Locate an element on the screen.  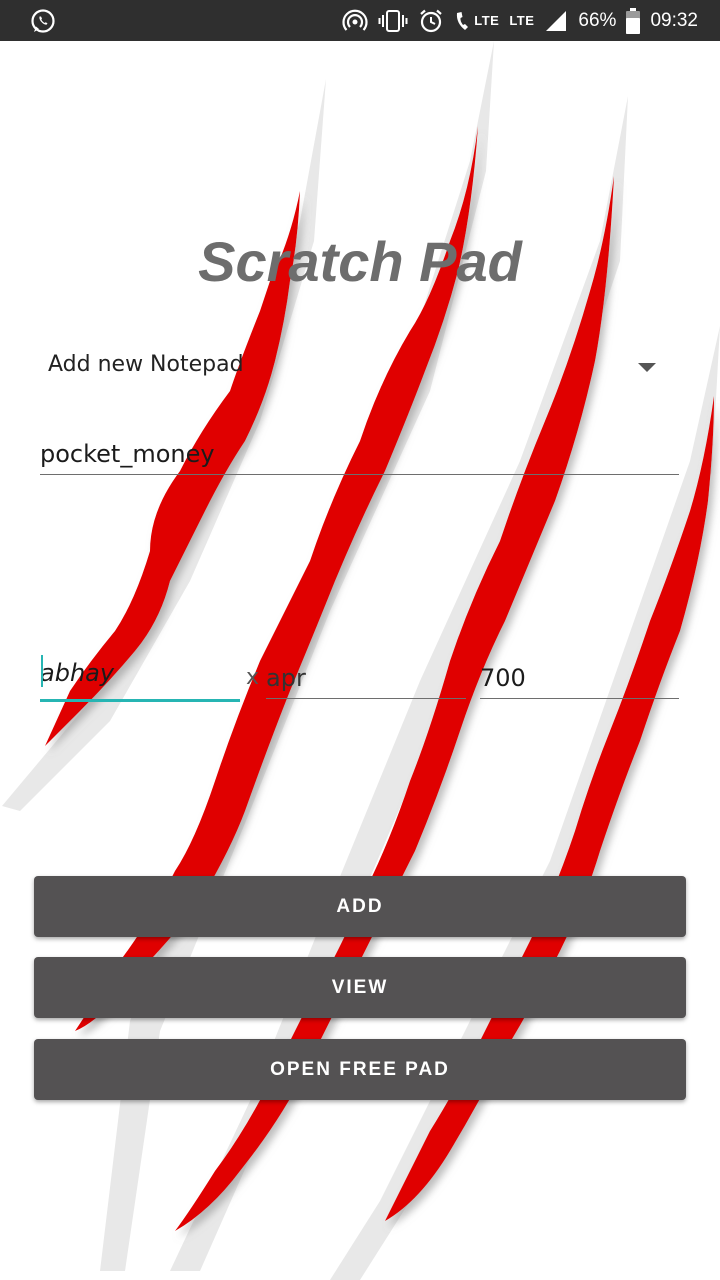
open-free-pad-button: OPEN FREE PAD is located at coordinates (360, 1069).